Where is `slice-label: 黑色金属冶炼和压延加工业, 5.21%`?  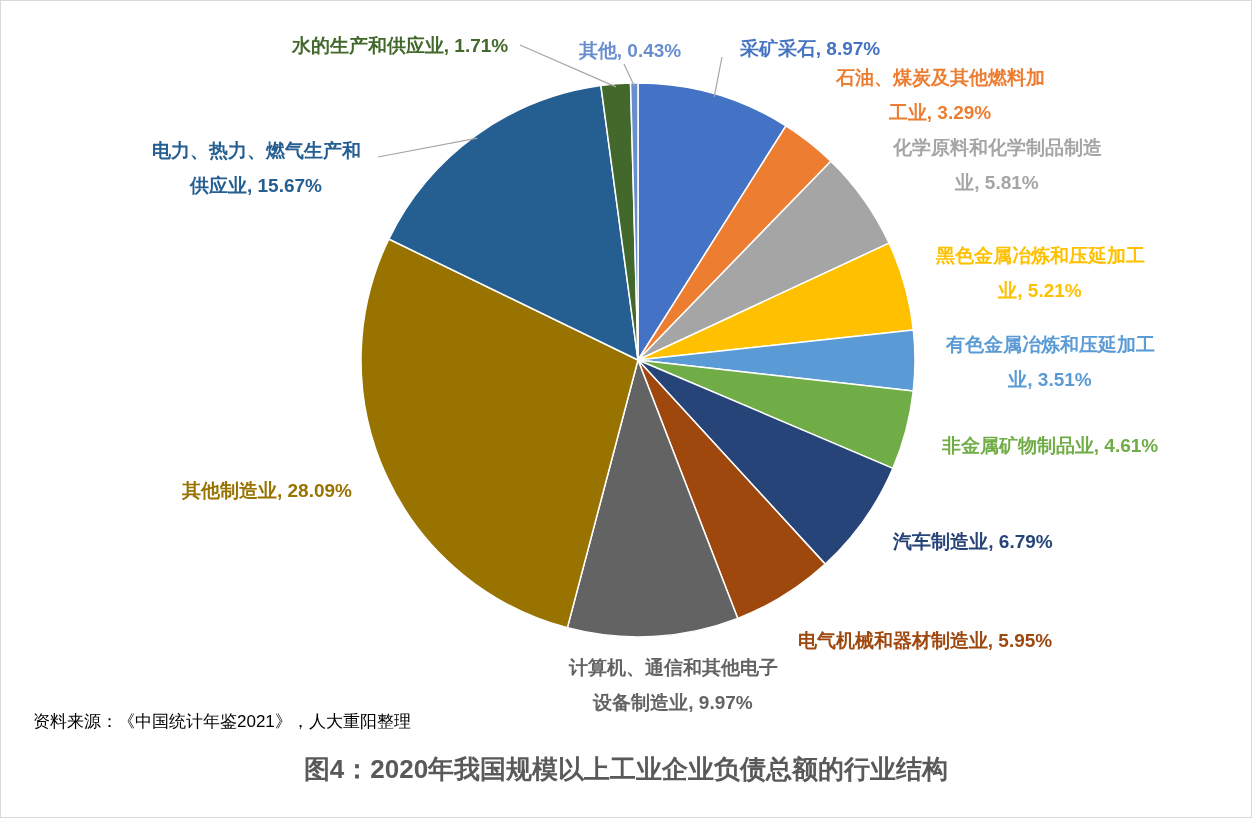 slice-label: 黑色金属冶炼和压延加工业, 5.21% is located at coordinates (1040, 273).